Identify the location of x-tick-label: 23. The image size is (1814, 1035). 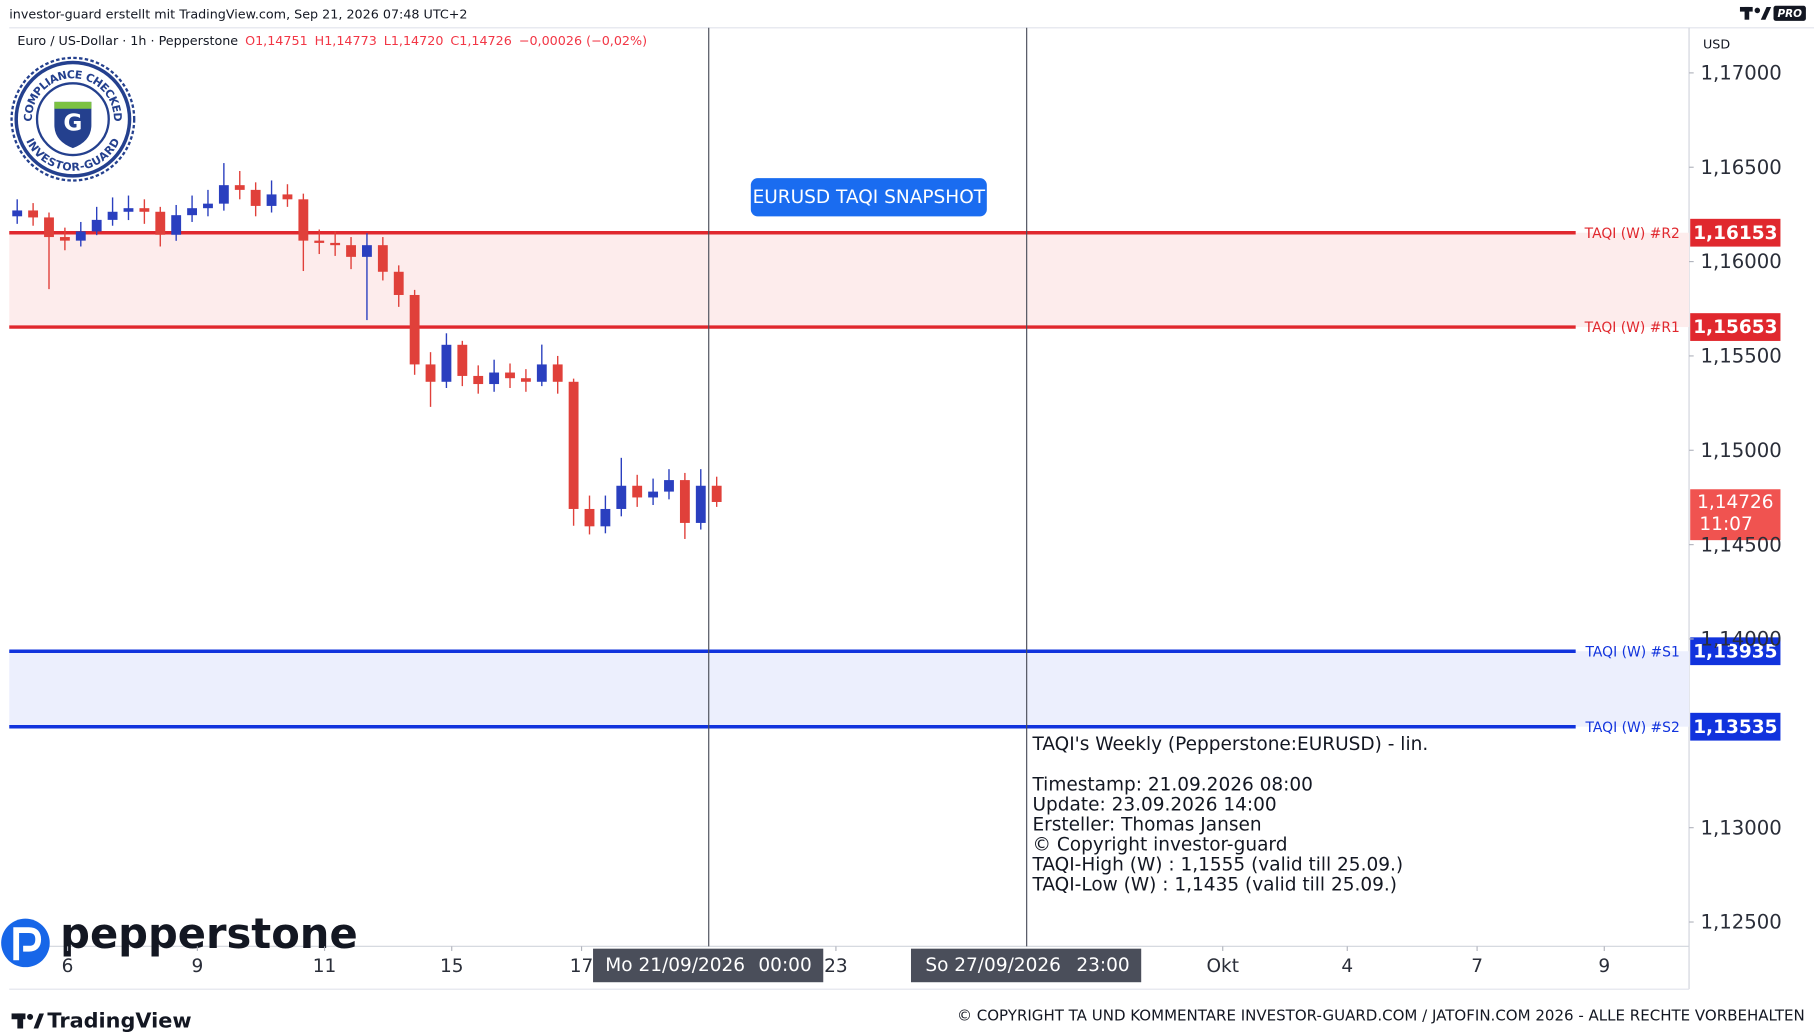
(836, 966).